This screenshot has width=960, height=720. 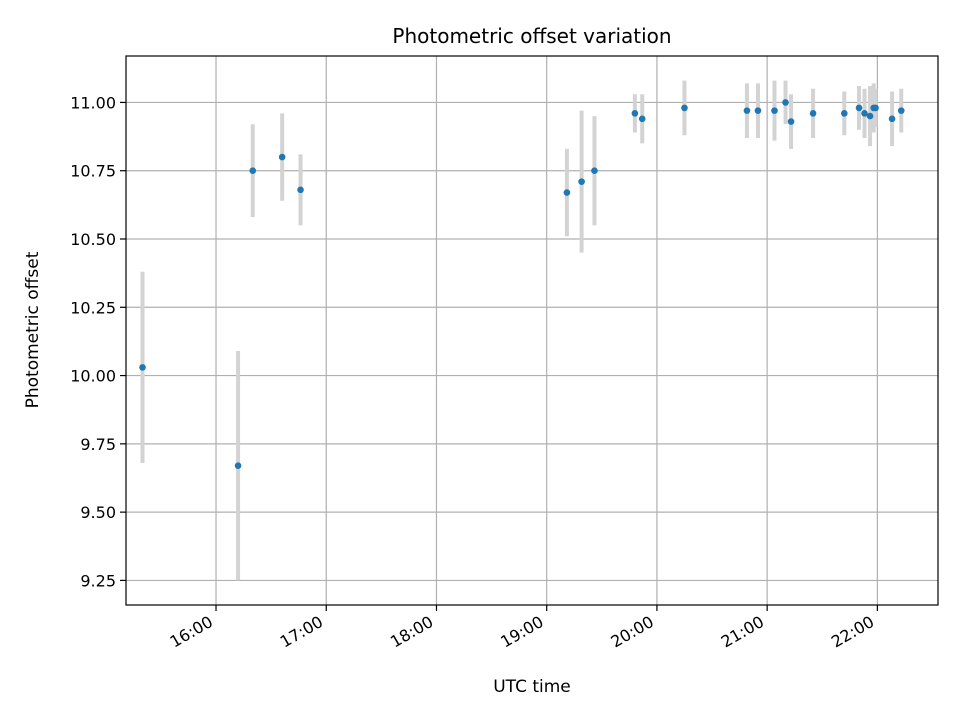 I want to click on x-tick-label: 20:00, so click(x=631, y=632).